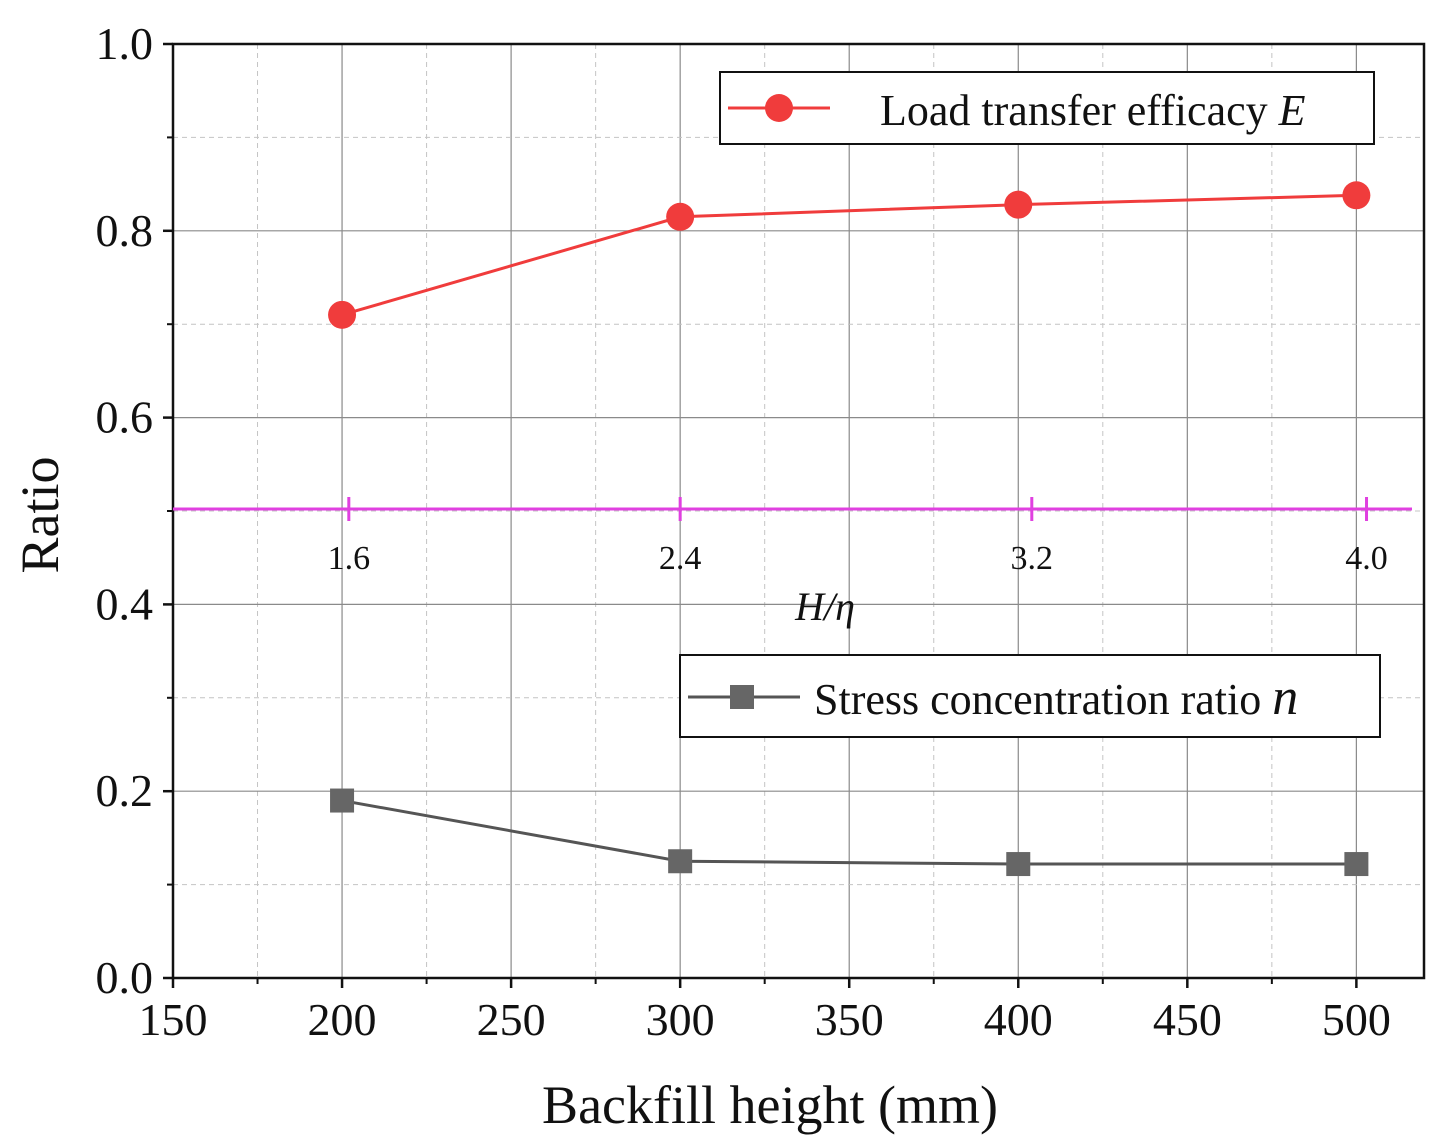 This screenshot has width=1435, height=1141. I want to click on legend-label-stress: Stress concentration ratio n, so click(1056, 697).